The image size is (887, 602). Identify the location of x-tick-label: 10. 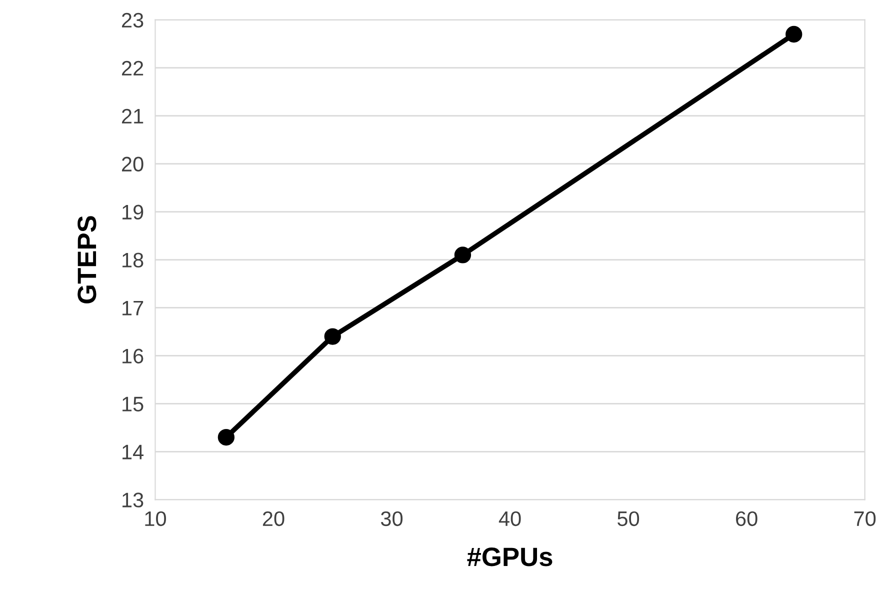
(155, 518).